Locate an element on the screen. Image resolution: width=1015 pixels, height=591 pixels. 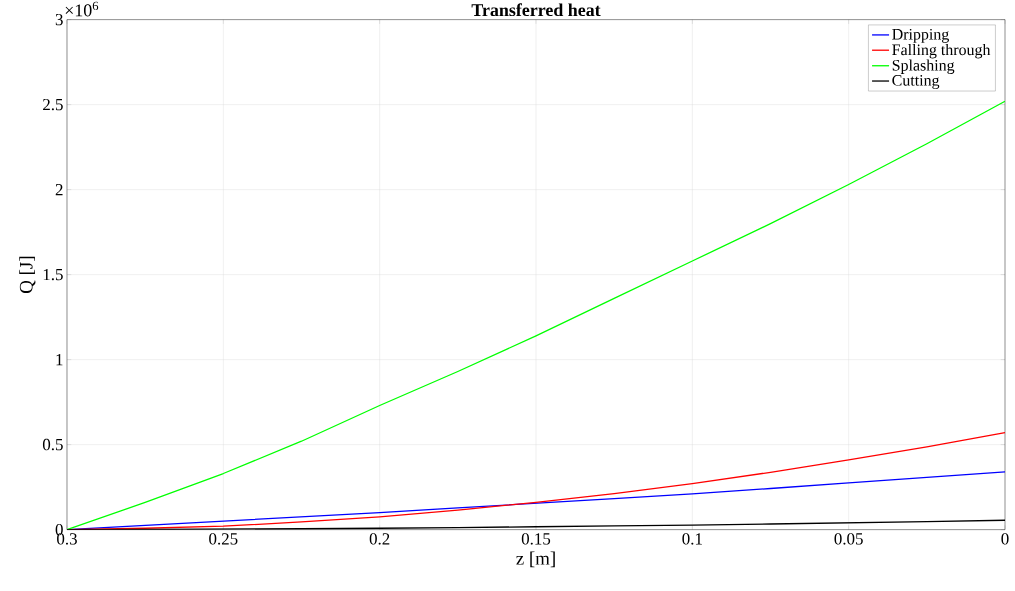
x-tick-label: 0.1 is located at coordinates (692, 539).